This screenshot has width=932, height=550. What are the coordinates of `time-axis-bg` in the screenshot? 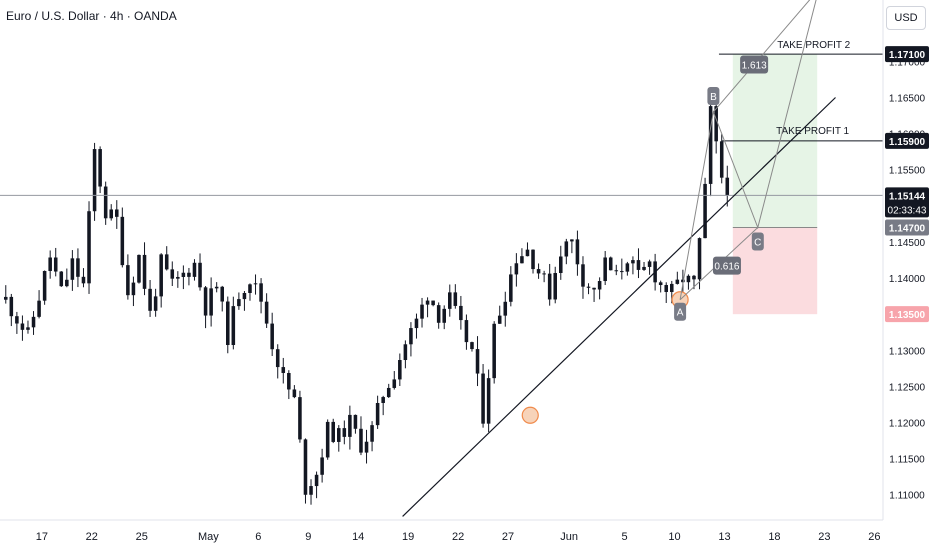 It's located at (441, 535).